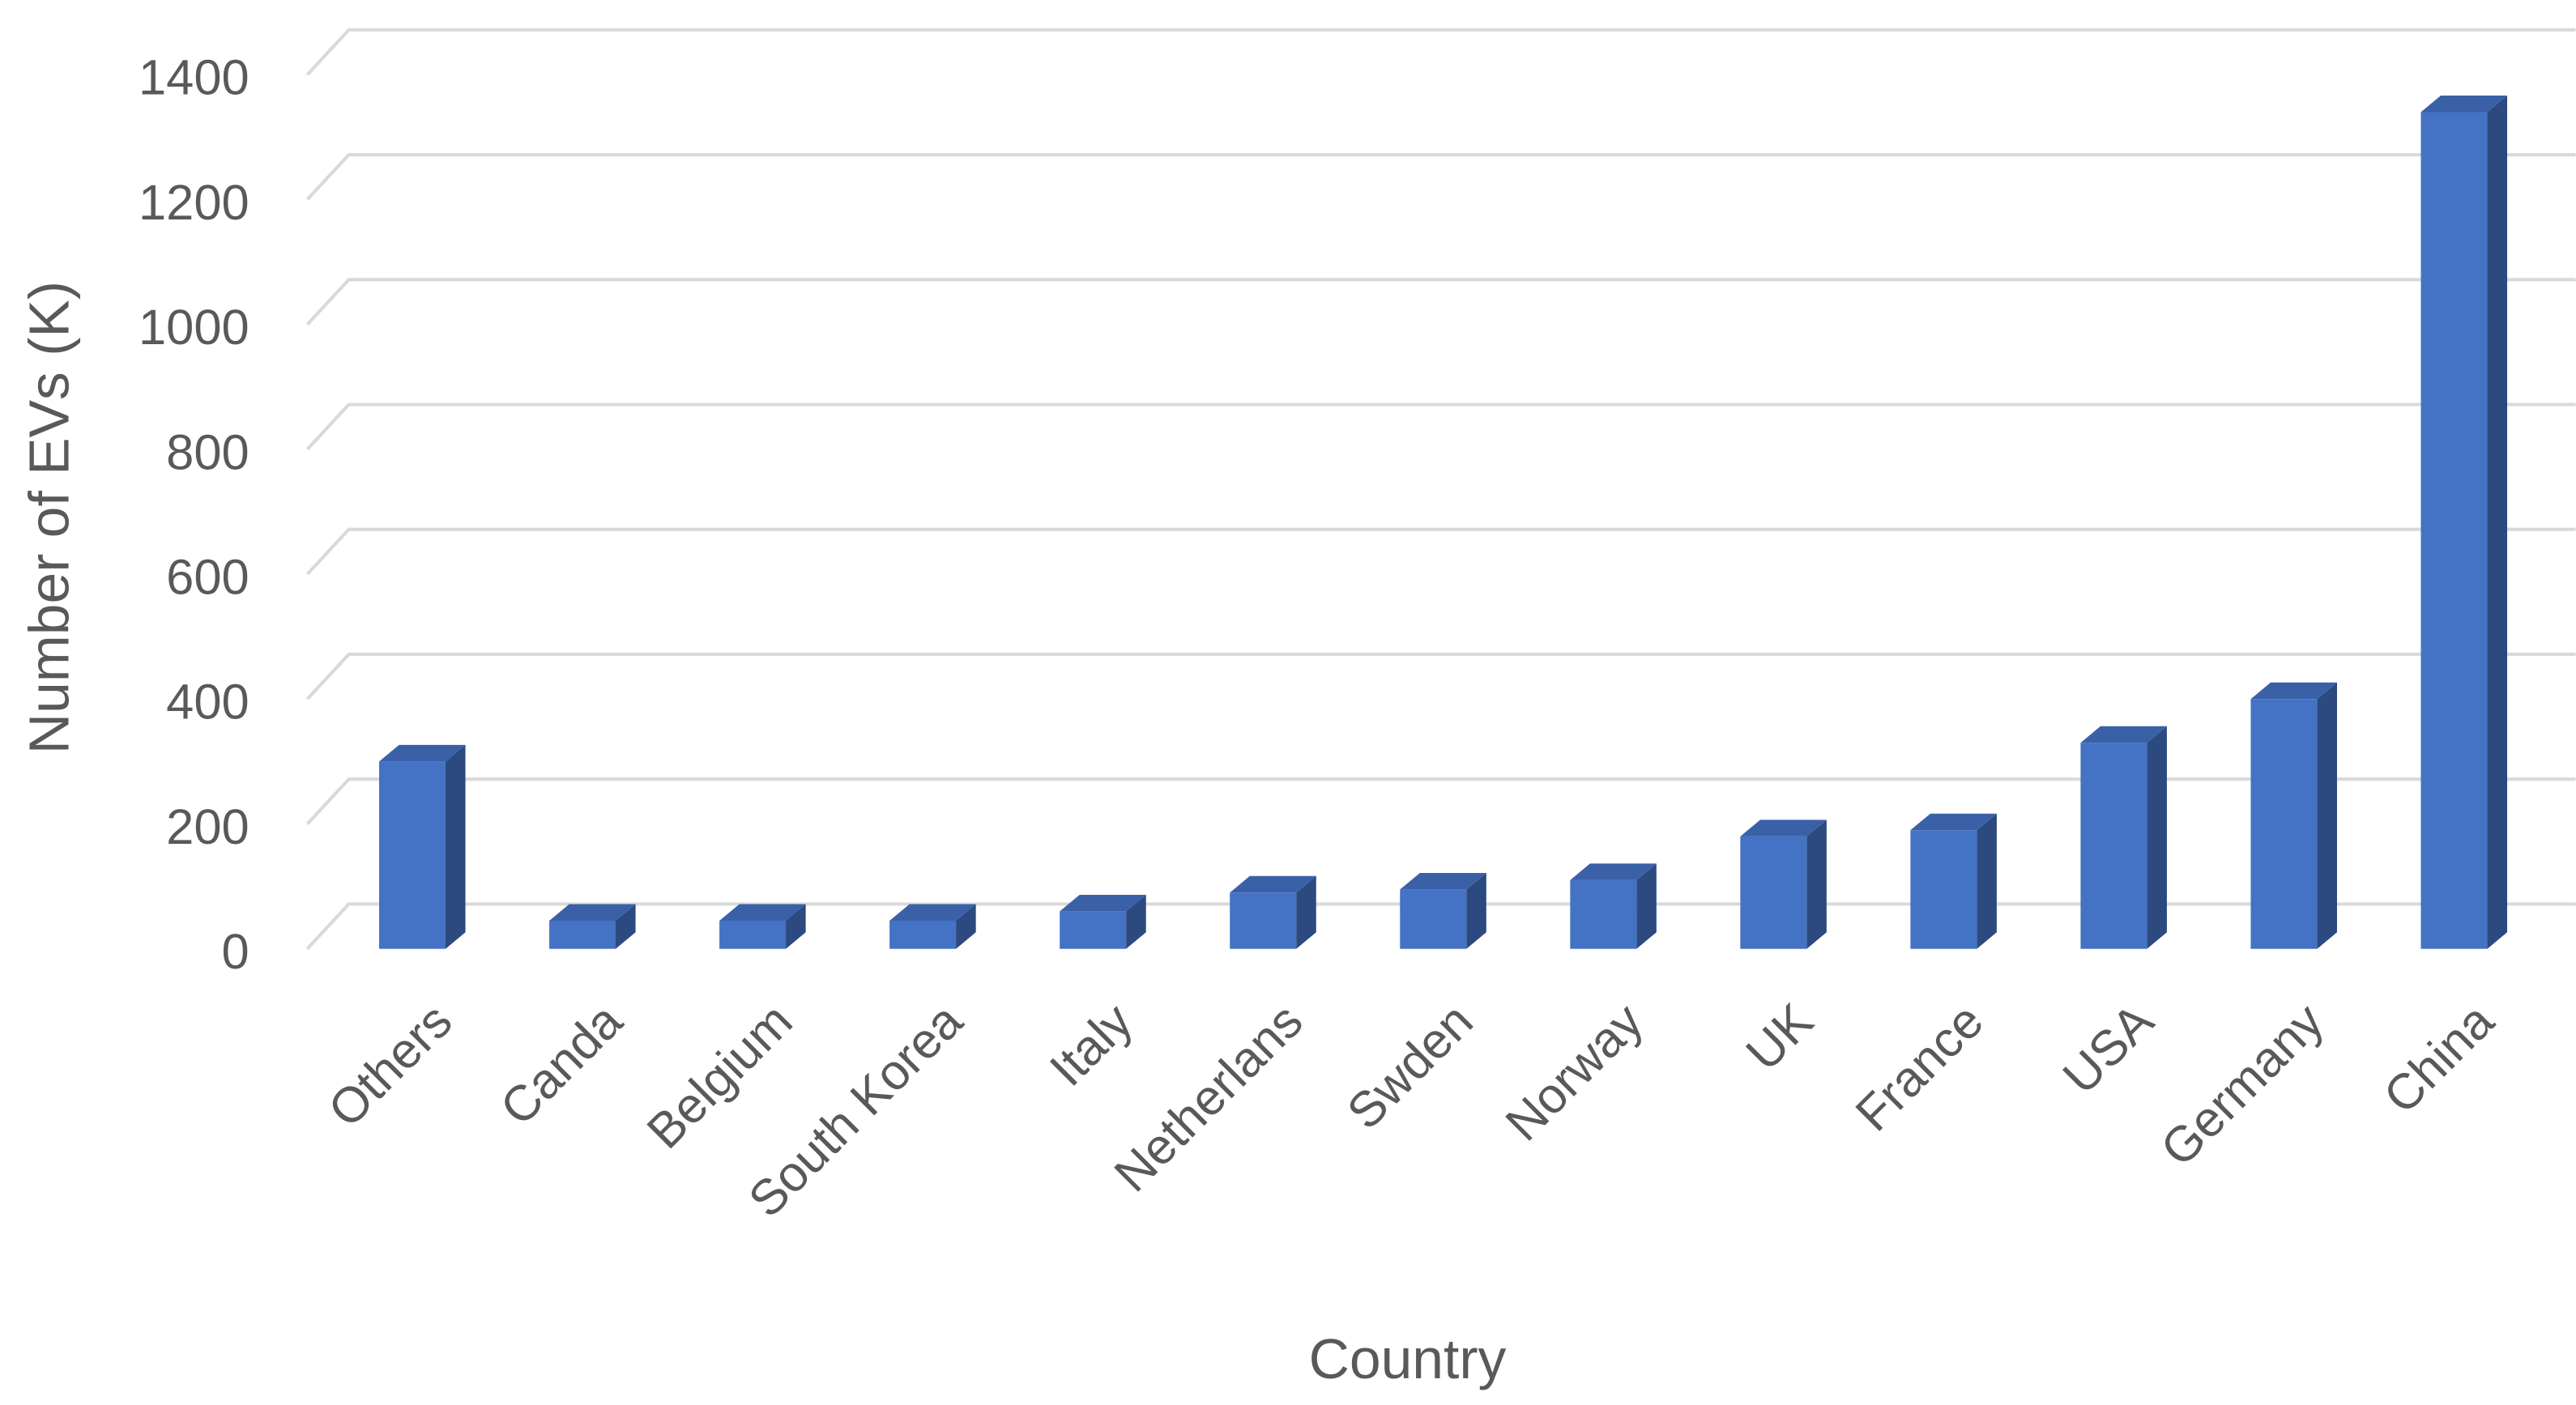 Image resolution: width=2576 pixels, height=1405 pixels. What do you see at coordinates (48, 517) in the screenshot?
I see `y-axis-title: Number of EVs (K)` at bounding box center [48, 517].